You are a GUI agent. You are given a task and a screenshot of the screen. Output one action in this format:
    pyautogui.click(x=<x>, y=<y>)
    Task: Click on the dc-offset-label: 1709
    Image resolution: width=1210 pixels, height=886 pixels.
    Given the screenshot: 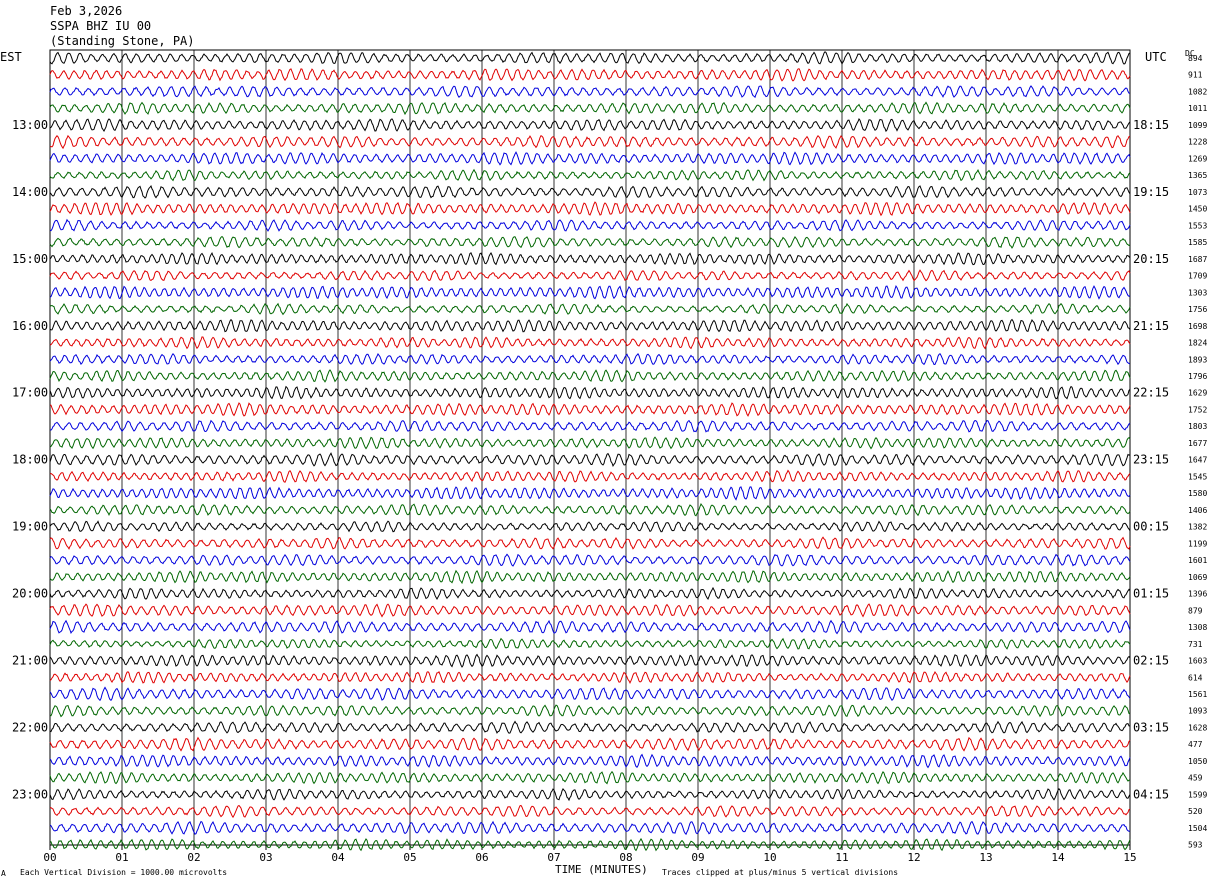 What is the action you would take?
    pyautogui.click(x=1197, y=276)
    